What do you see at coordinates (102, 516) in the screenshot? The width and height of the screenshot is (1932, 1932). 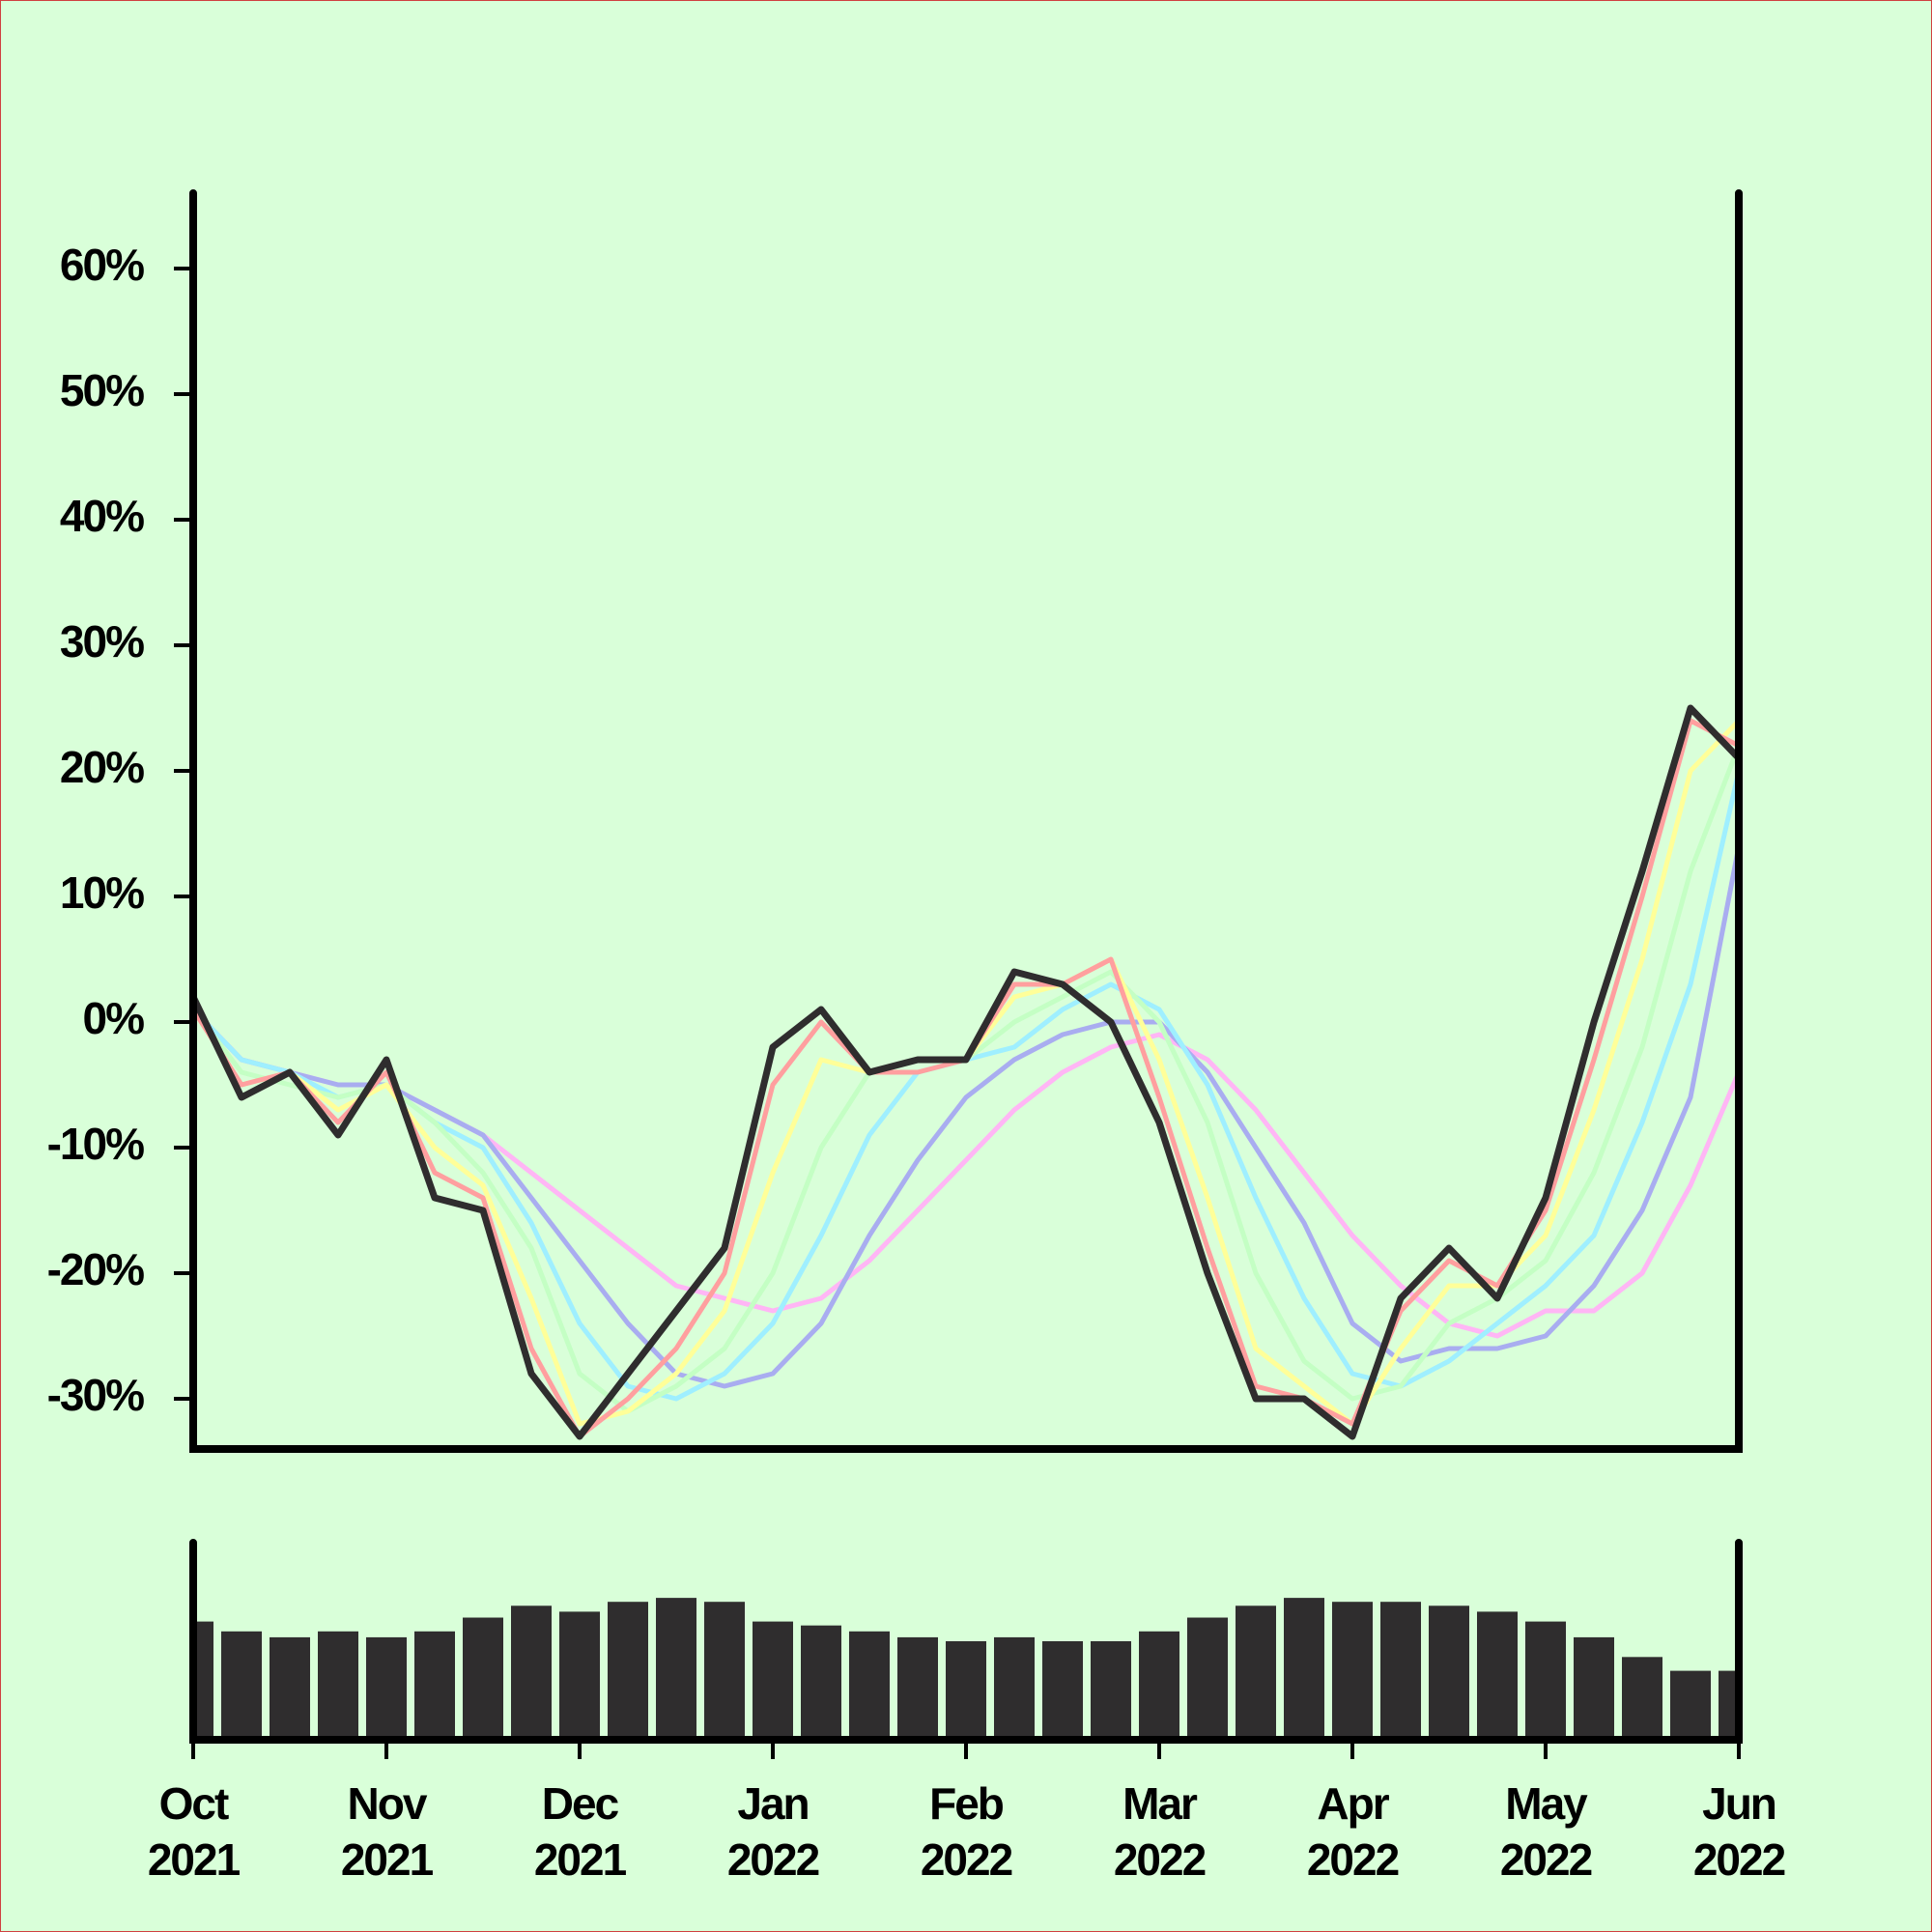 I see `y-tick-label: 40%` at bounding box center [102, 516].